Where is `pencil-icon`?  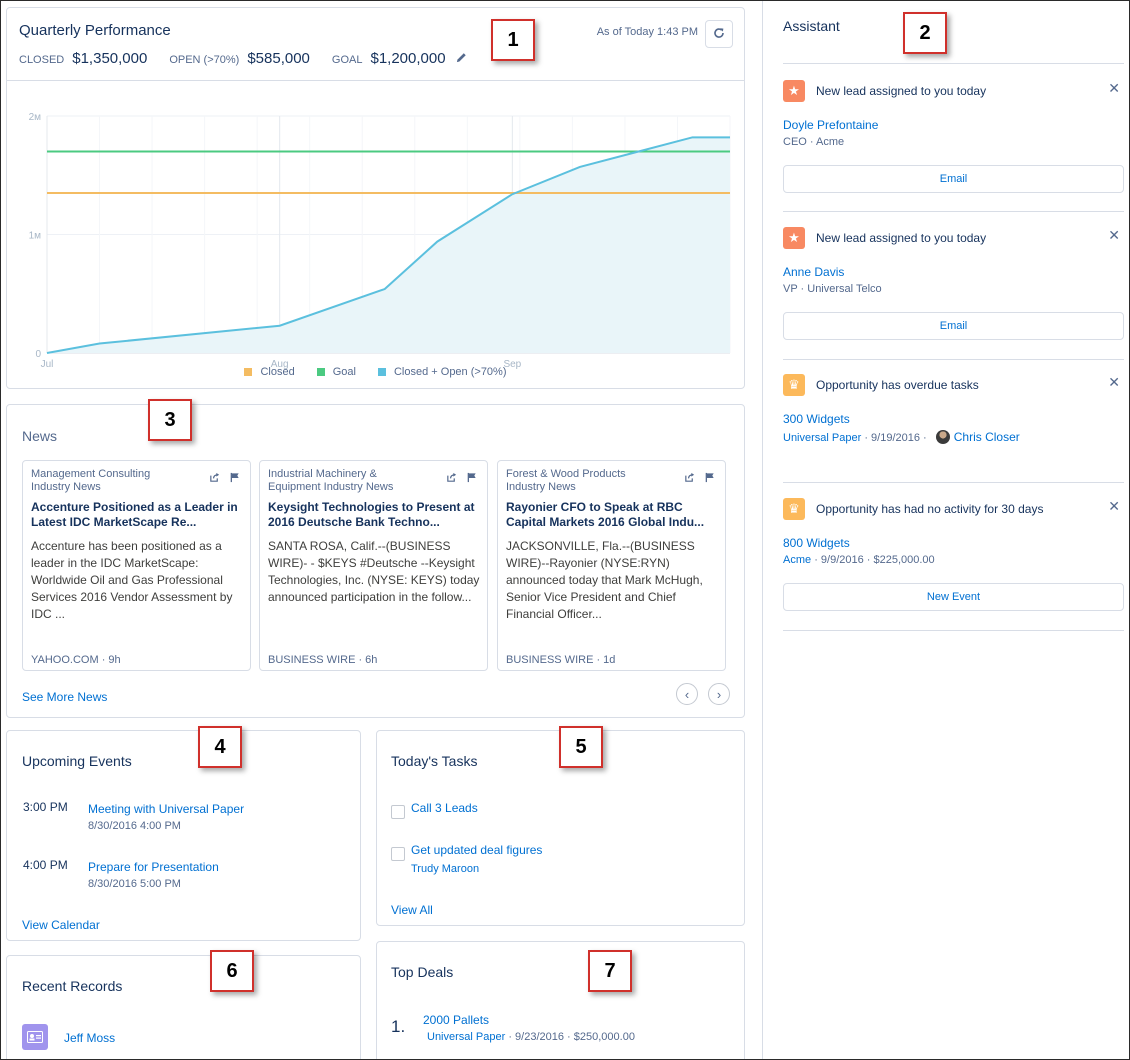
pencil-icon is located at coordinates (461, 59).